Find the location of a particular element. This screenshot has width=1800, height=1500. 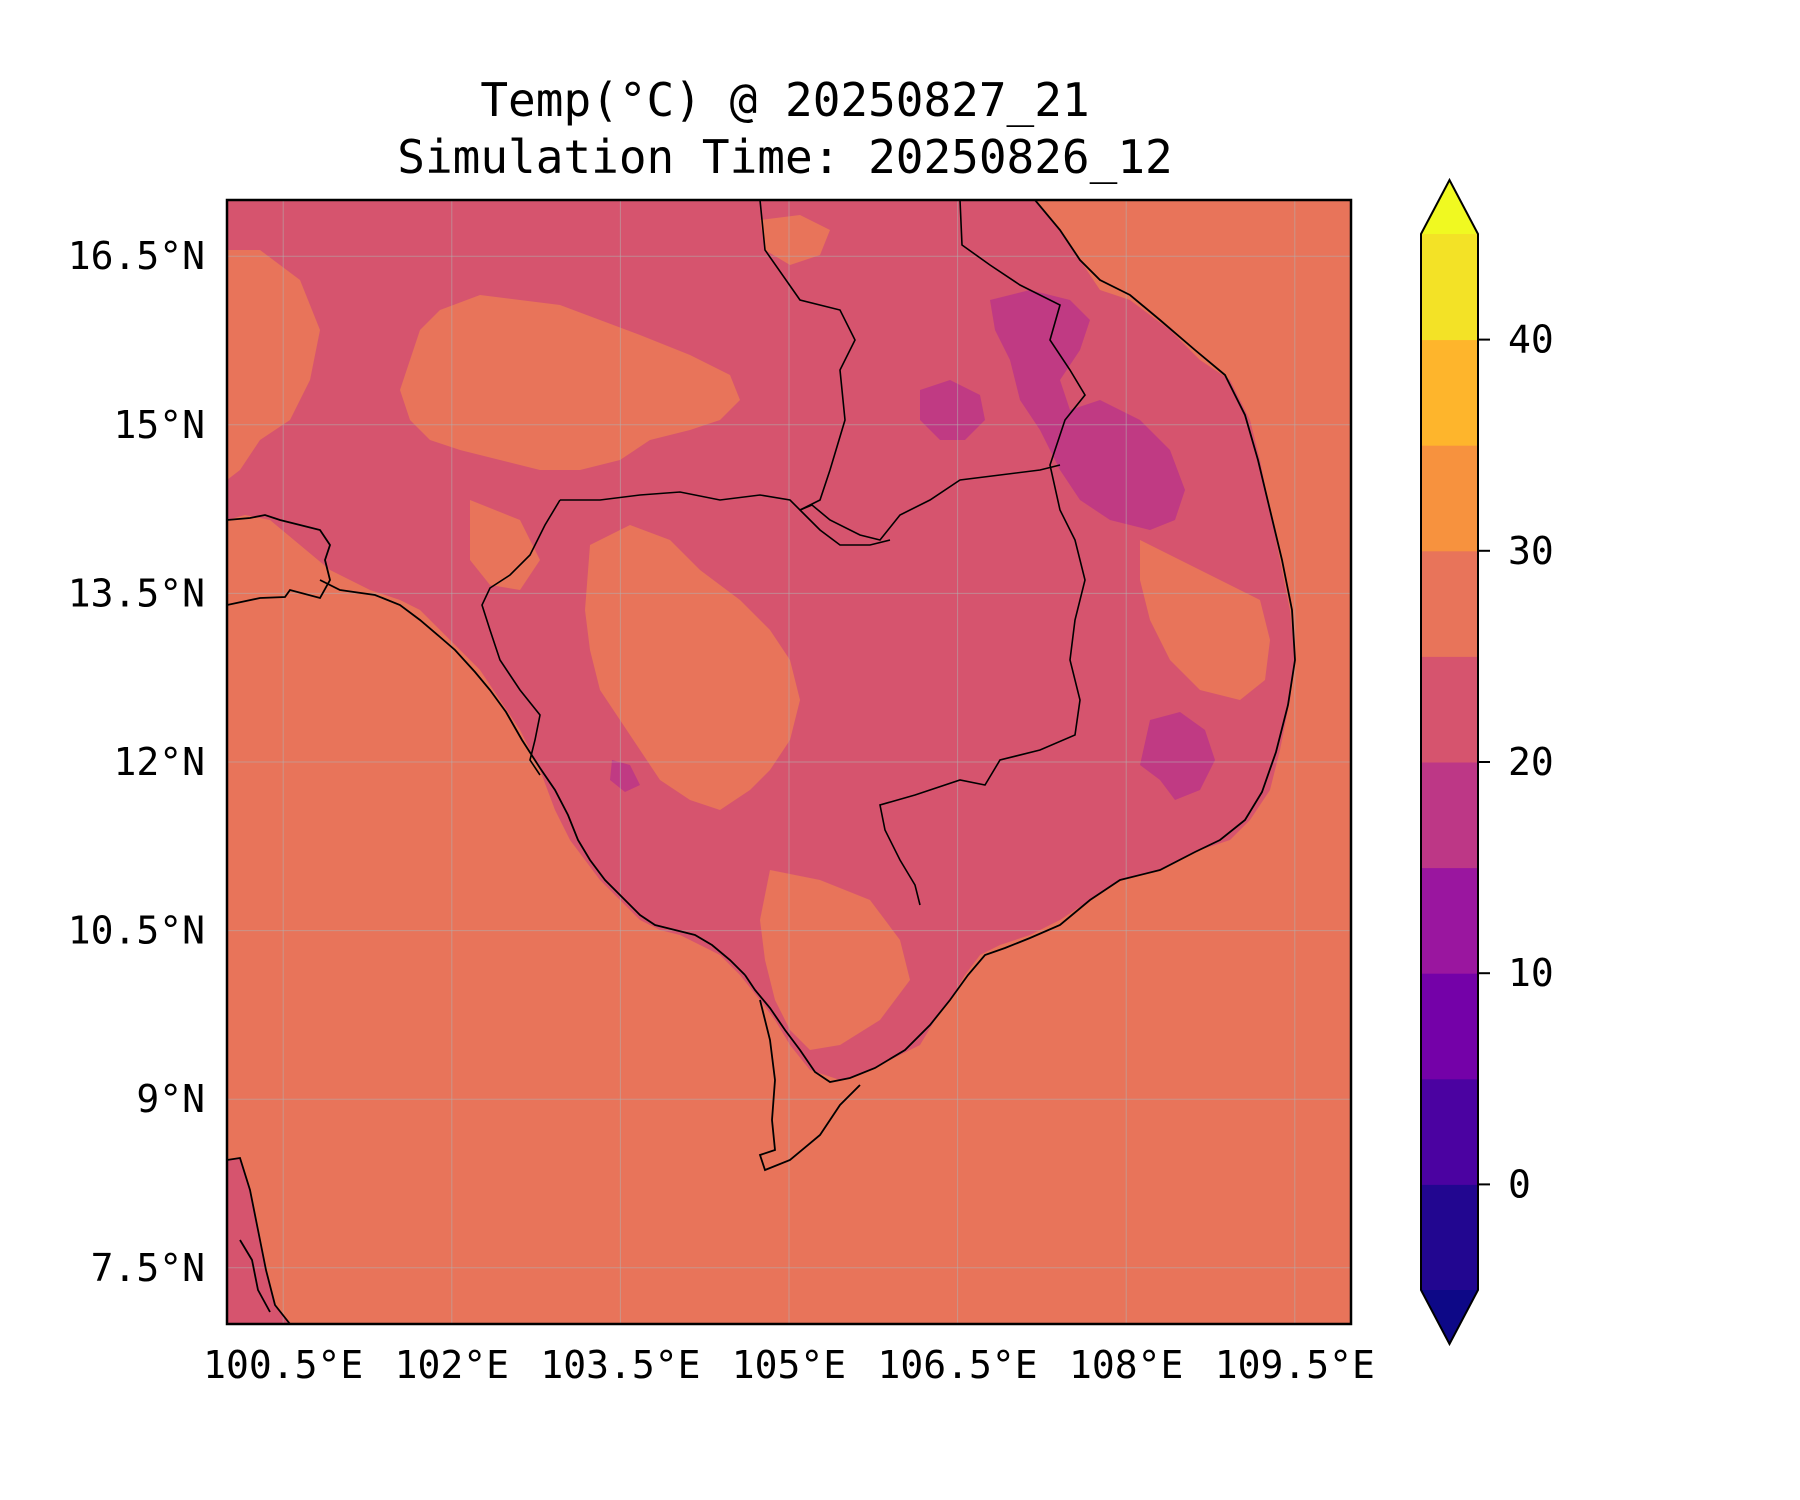

colorbar-tick-label: 10 is located at coordinates (1531, 973).